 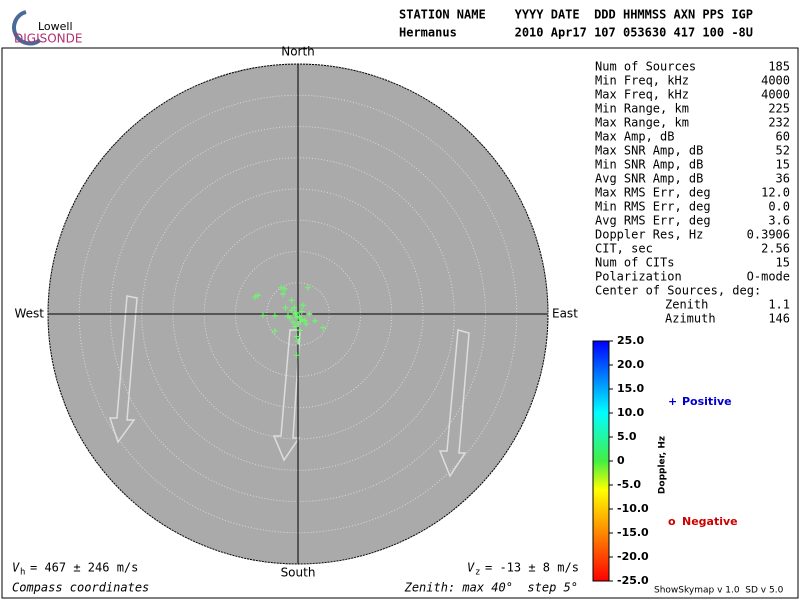 I want to click on stat-value: 52, so click(x=783, y=151).